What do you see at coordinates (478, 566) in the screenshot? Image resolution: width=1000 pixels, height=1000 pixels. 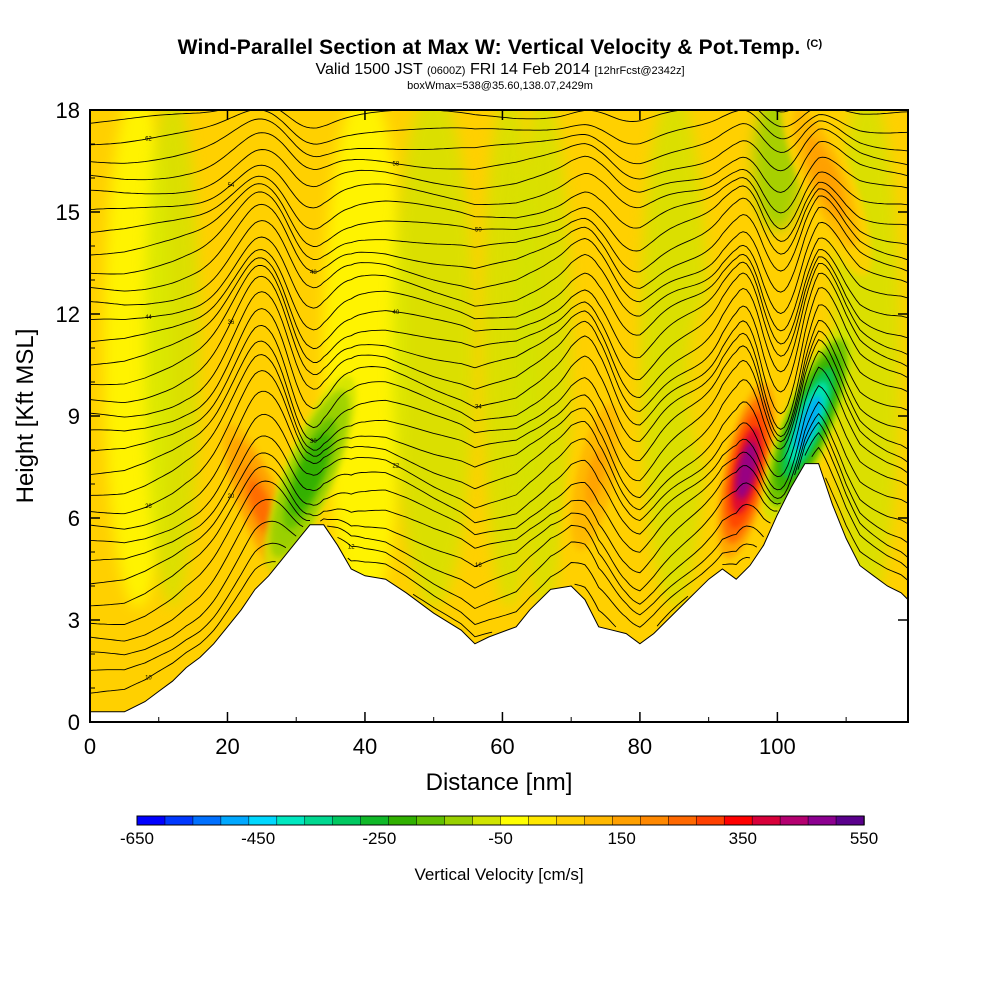 I see `isentrope-label: 16` at bounding box center [478, 566].